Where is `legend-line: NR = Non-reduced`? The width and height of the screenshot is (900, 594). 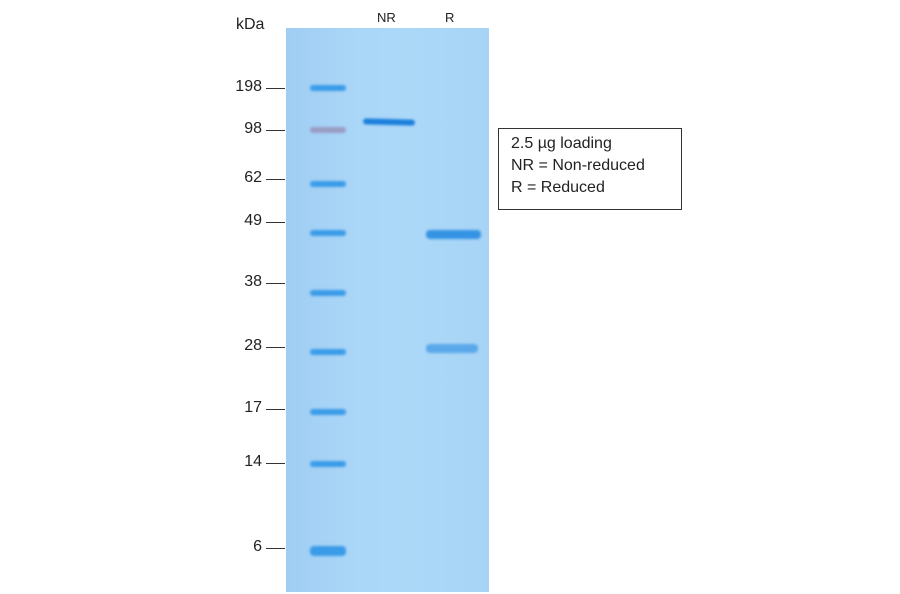 legend-line: NR = Non-reduced is located at coordinates (578, 165).